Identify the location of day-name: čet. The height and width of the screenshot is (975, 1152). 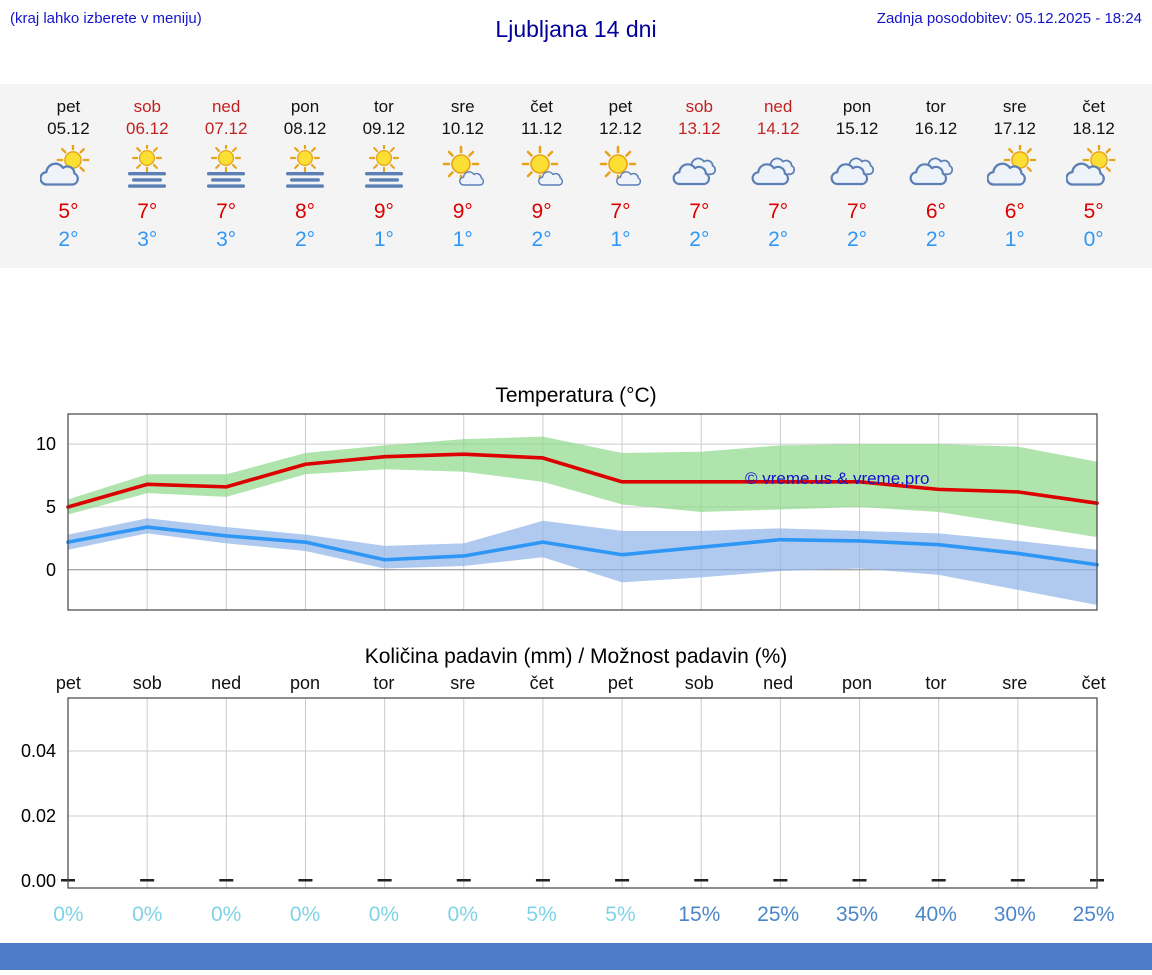
(1093, 106).